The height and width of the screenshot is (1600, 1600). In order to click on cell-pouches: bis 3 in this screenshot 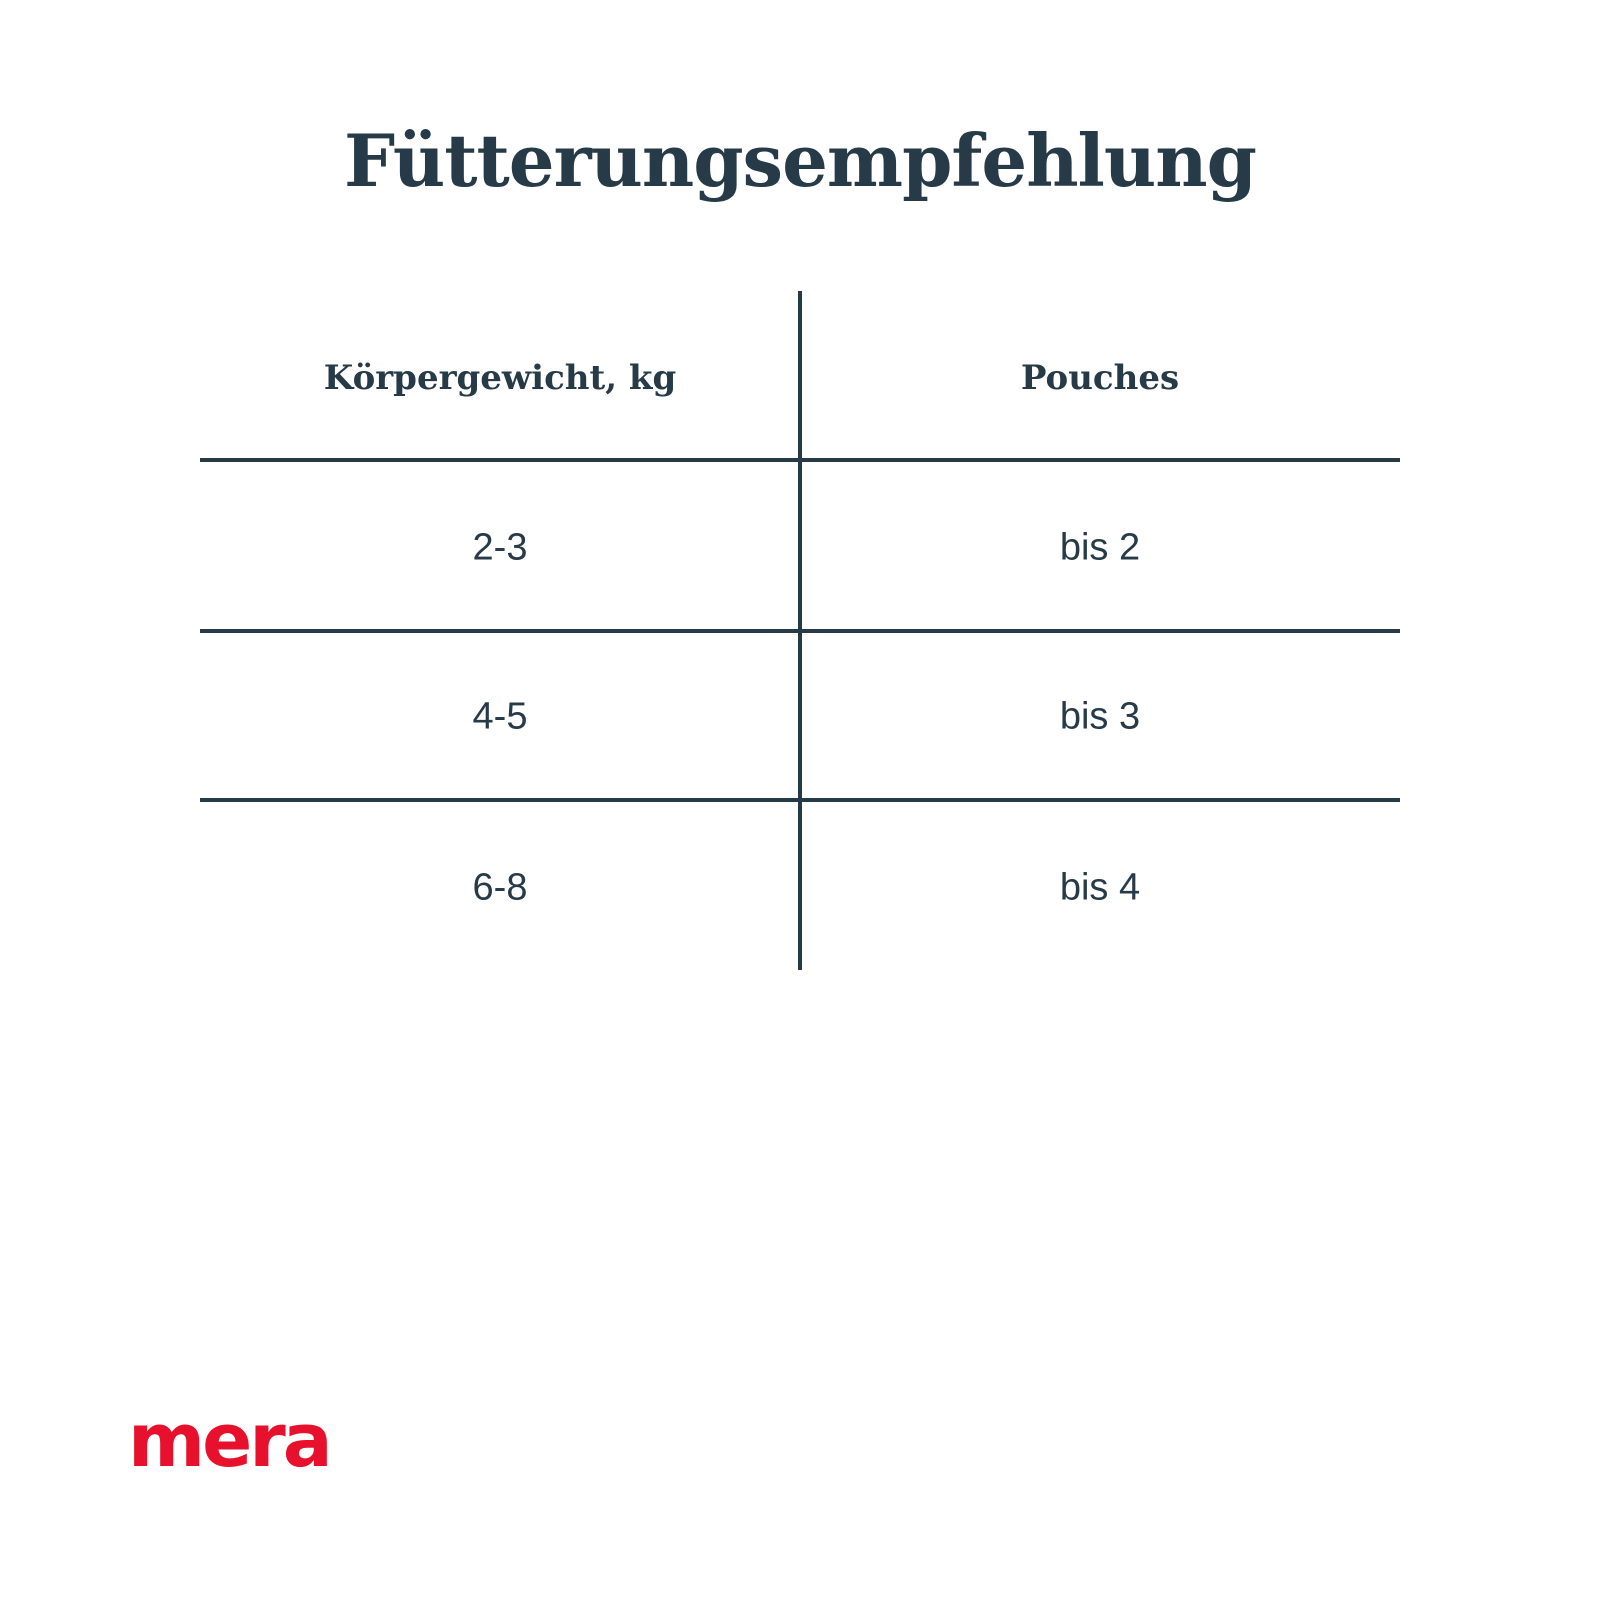, I will do `click(1100, 716)`.